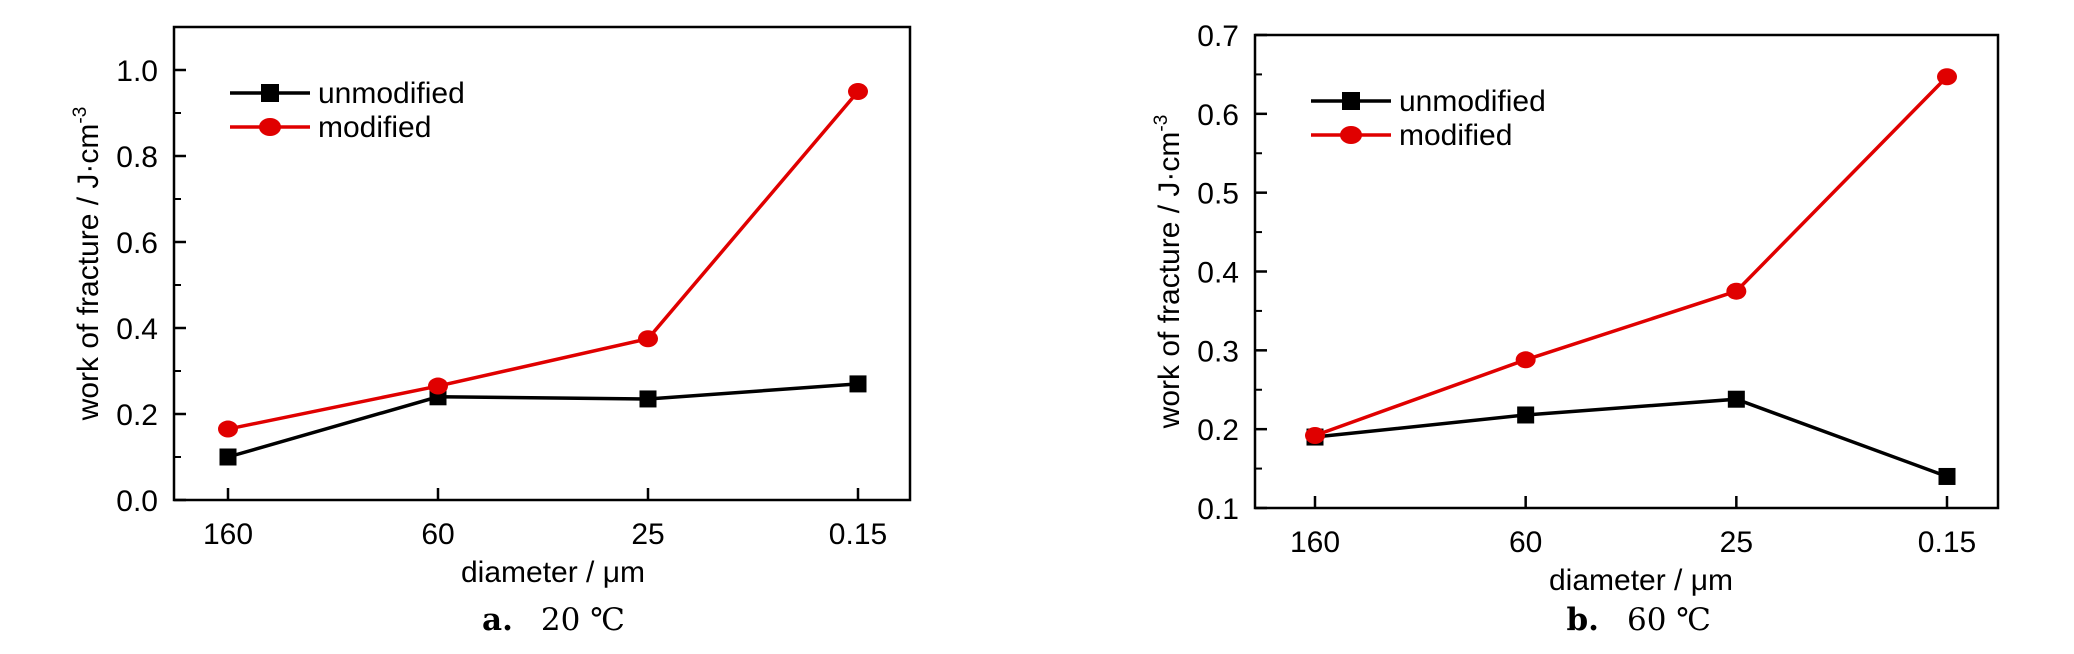 This screenshot has width=2074, height=654. Describe the element at coordinates (137, 71) in the screenshot. I see `y-tick-label: 1.0` at that location.